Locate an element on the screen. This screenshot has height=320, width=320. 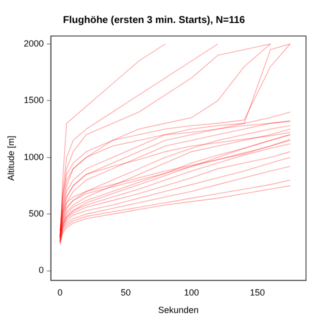
y-tick-label: 1500 is located at coordinates (34, 100).